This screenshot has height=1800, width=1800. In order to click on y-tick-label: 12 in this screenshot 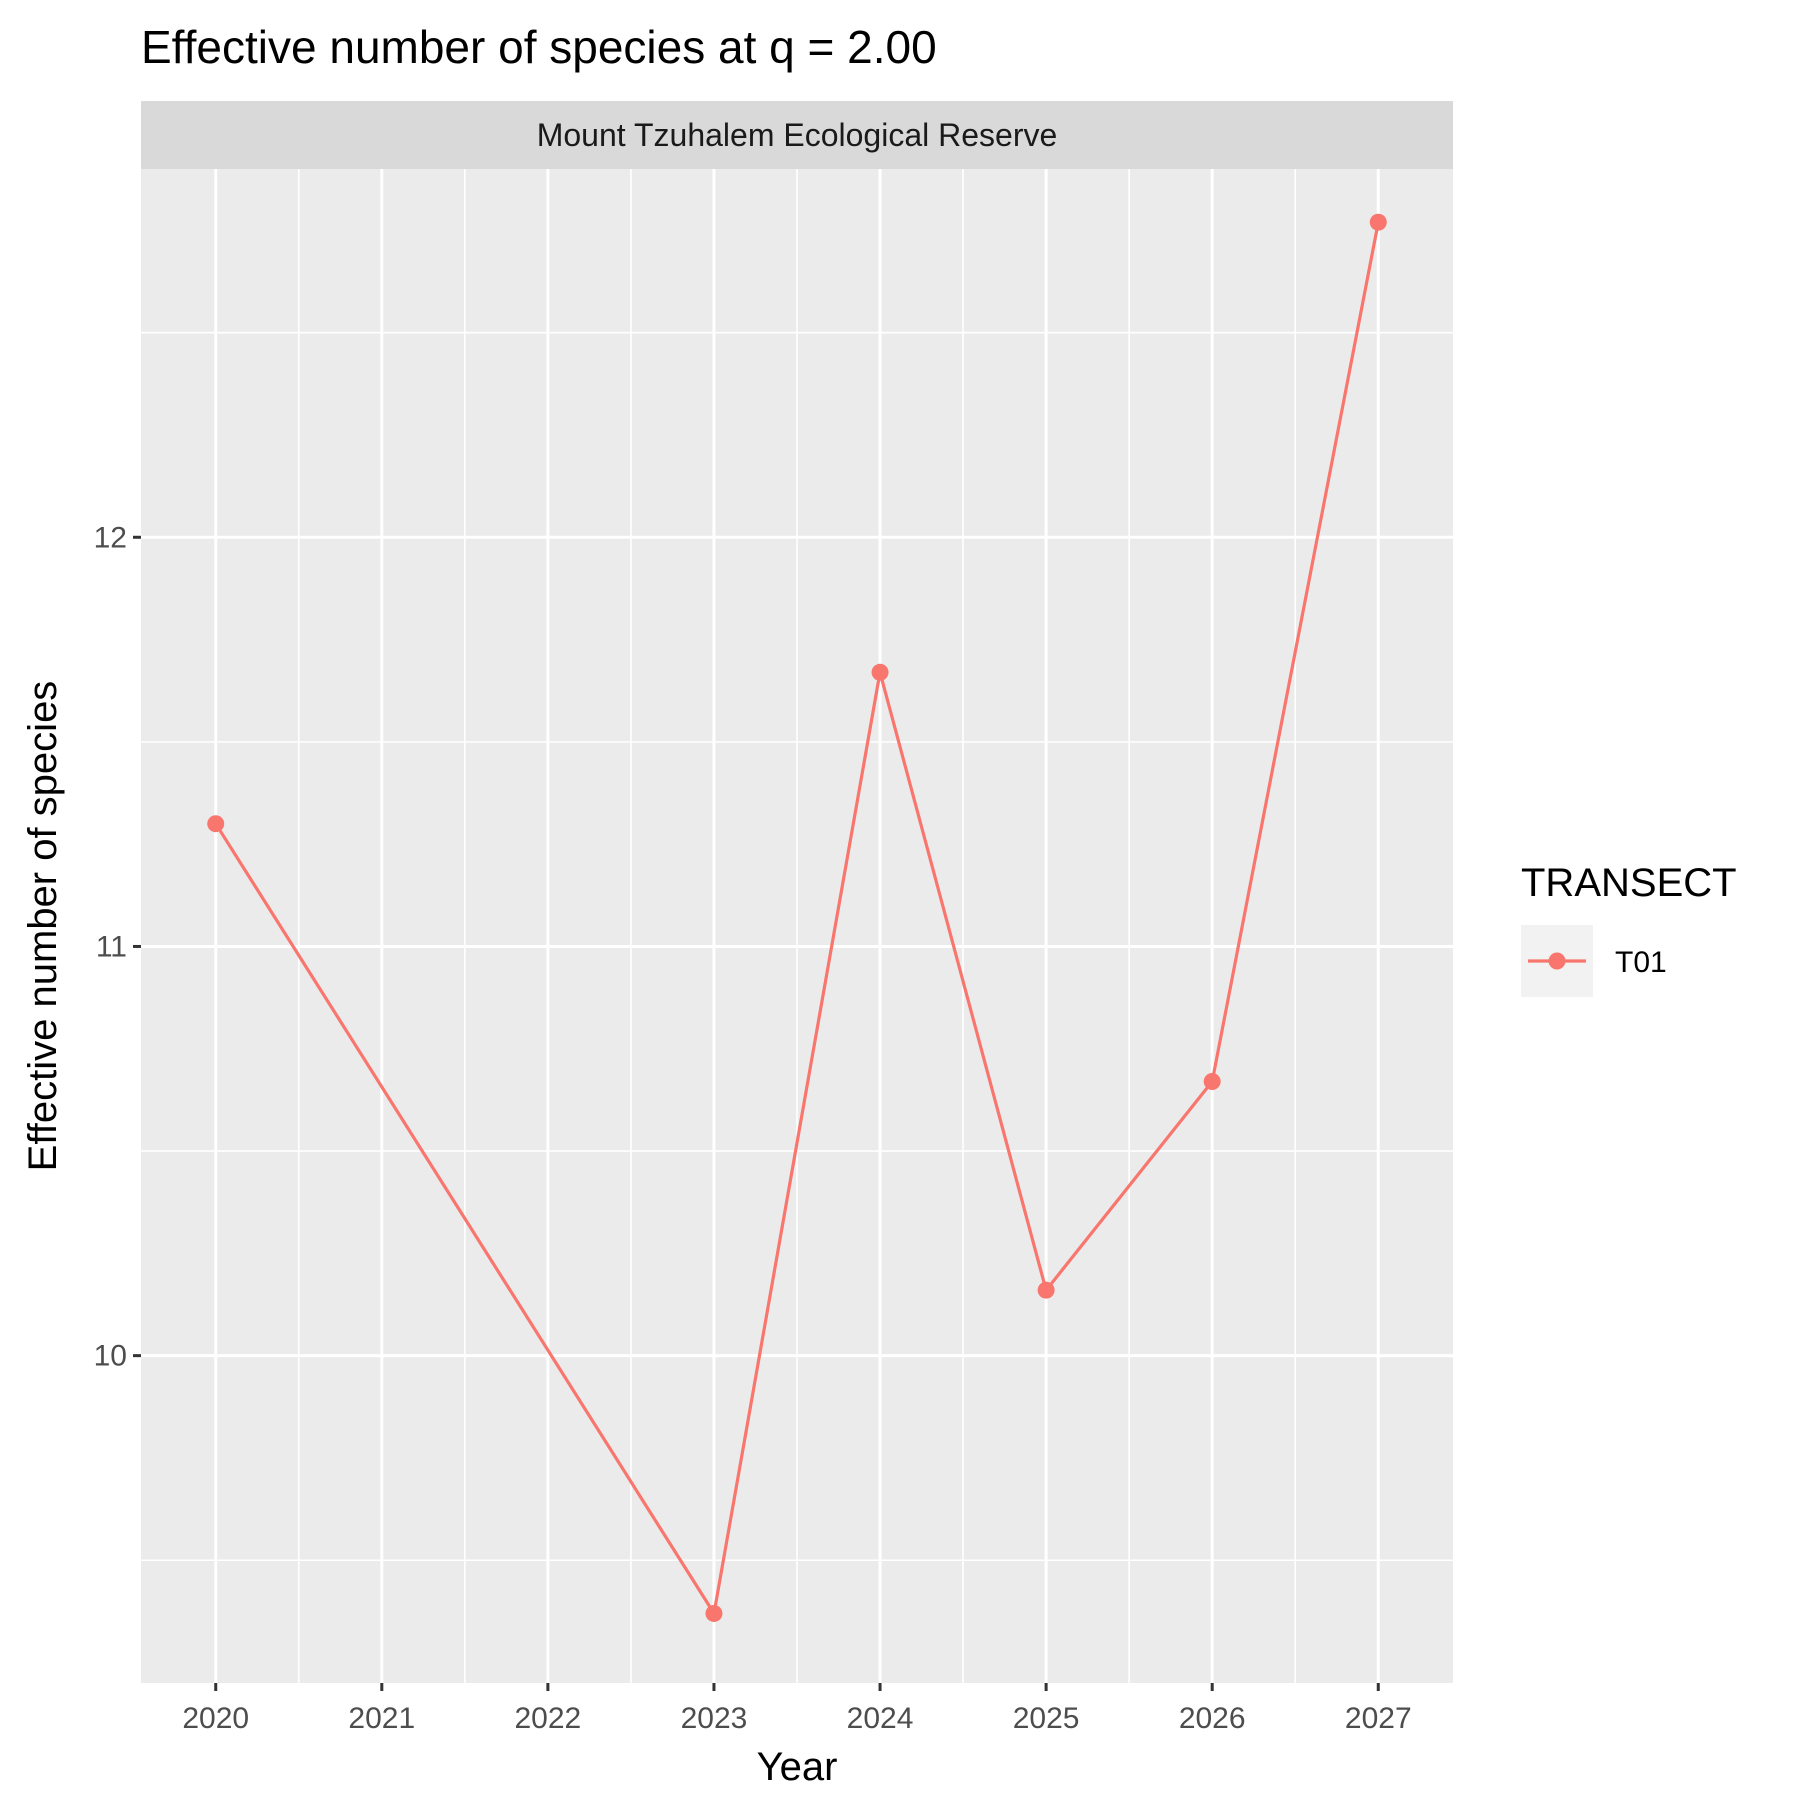, I will do `click(110, 537)`.